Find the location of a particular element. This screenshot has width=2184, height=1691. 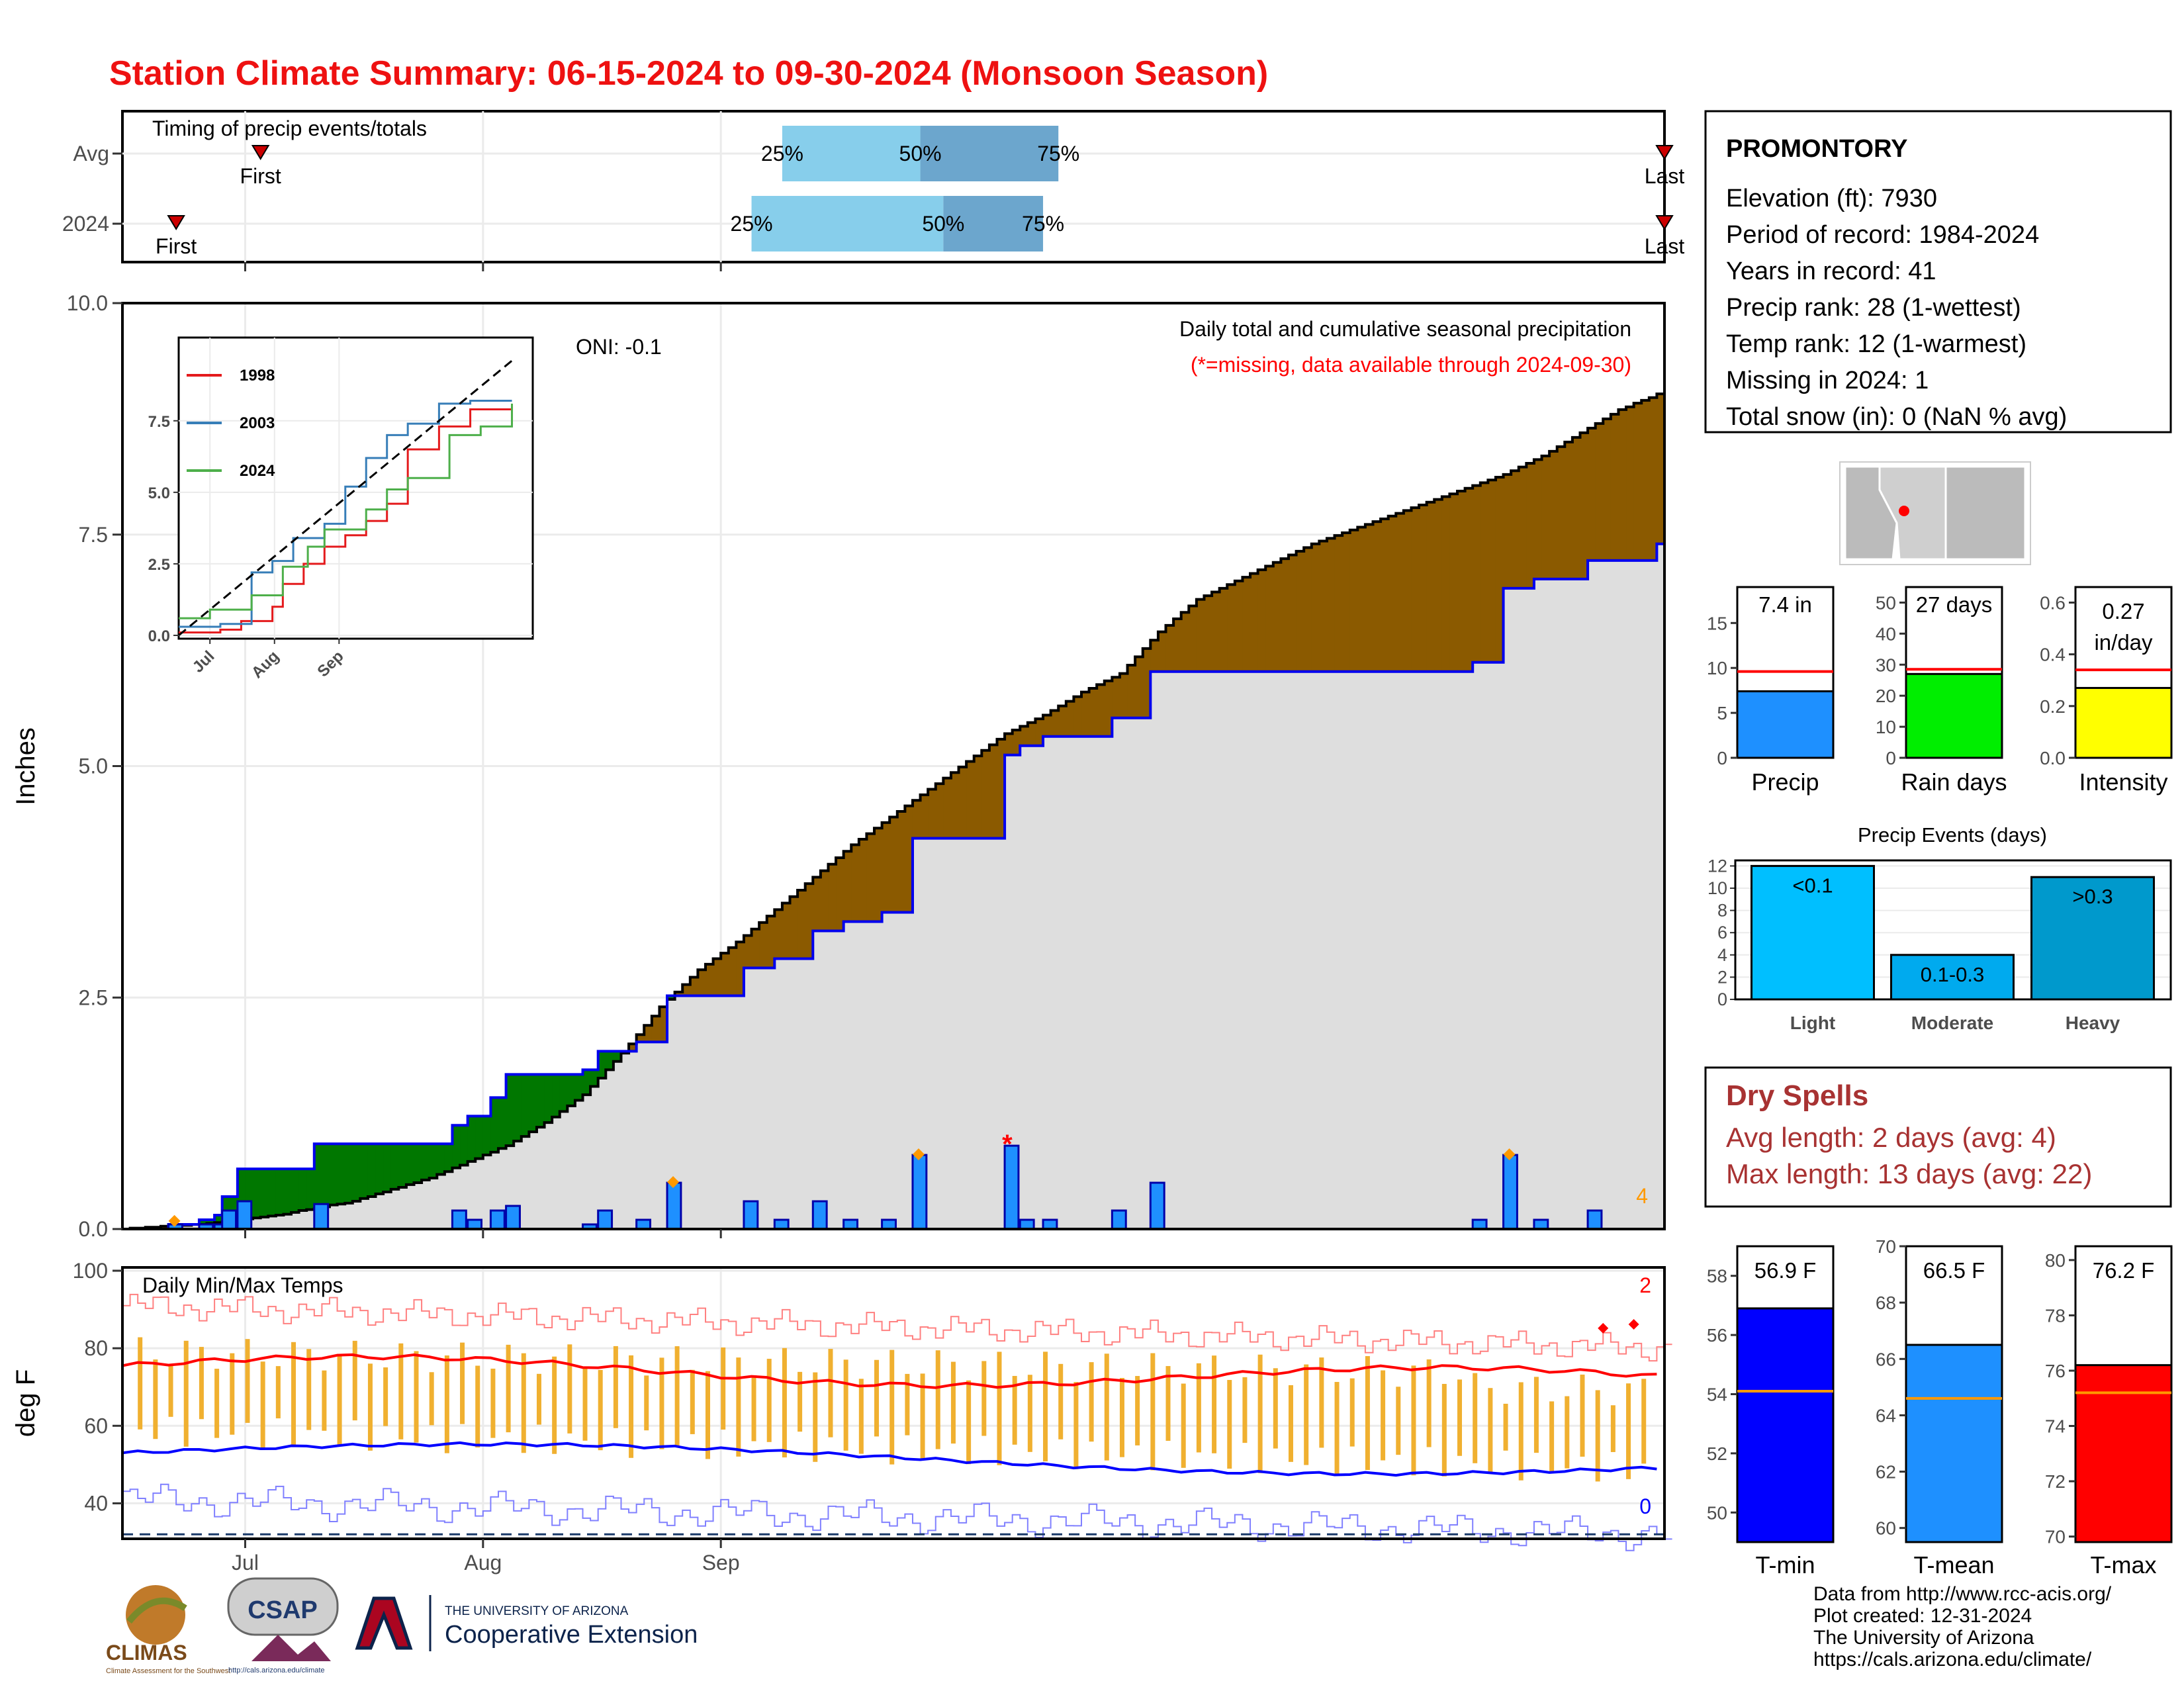

temp-bar-tick-label: 74 is located at coordinates (2055, 1427).